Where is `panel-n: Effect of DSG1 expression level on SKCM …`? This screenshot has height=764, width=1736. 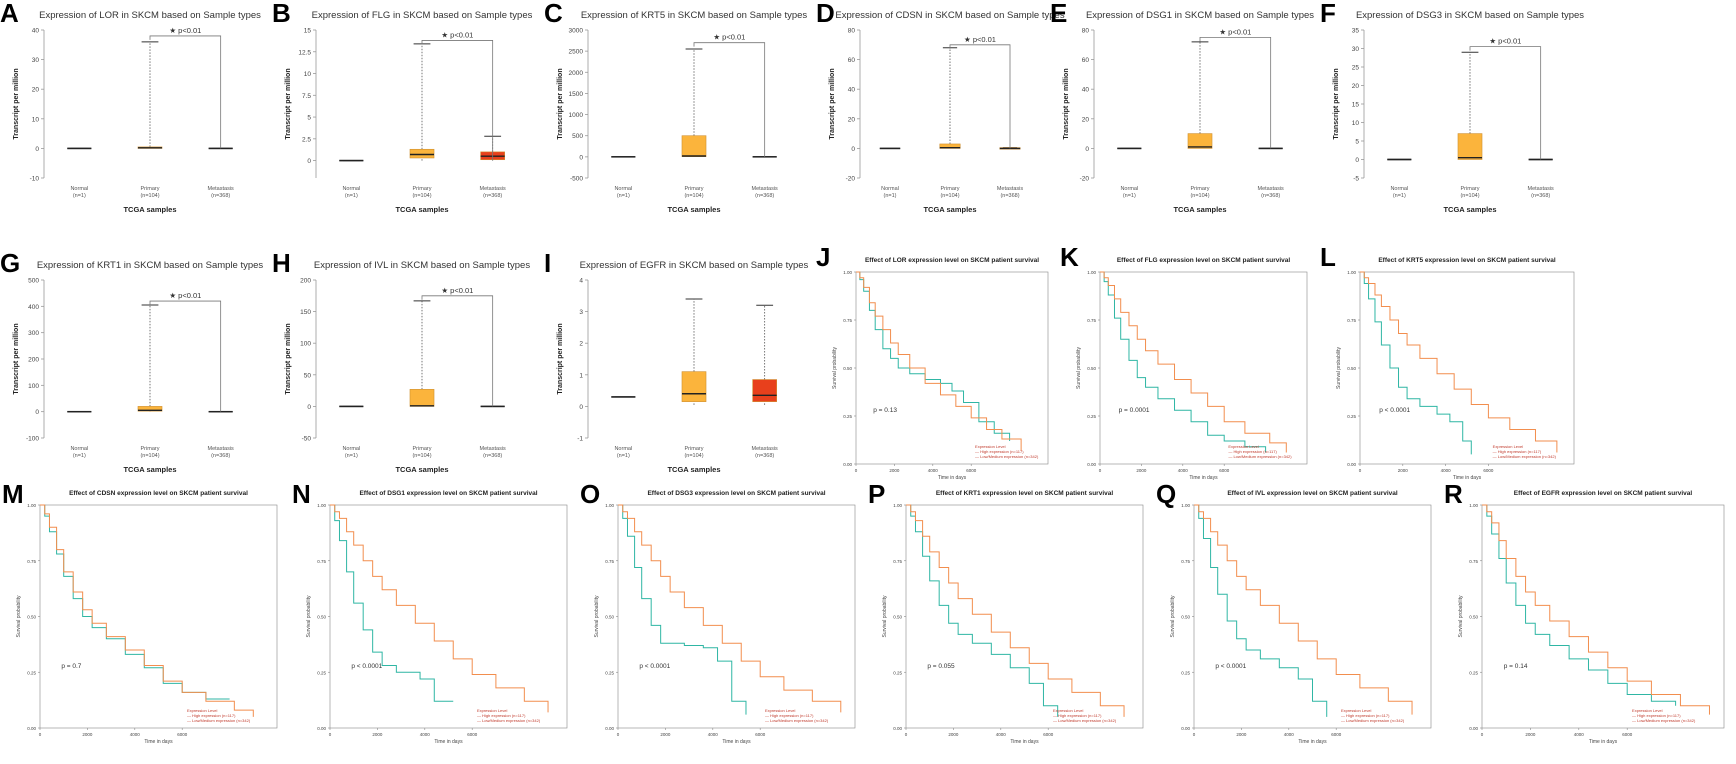 panel-n: Effect of DSG1 expression level on SKCM … is located at coordinates (432, 621).